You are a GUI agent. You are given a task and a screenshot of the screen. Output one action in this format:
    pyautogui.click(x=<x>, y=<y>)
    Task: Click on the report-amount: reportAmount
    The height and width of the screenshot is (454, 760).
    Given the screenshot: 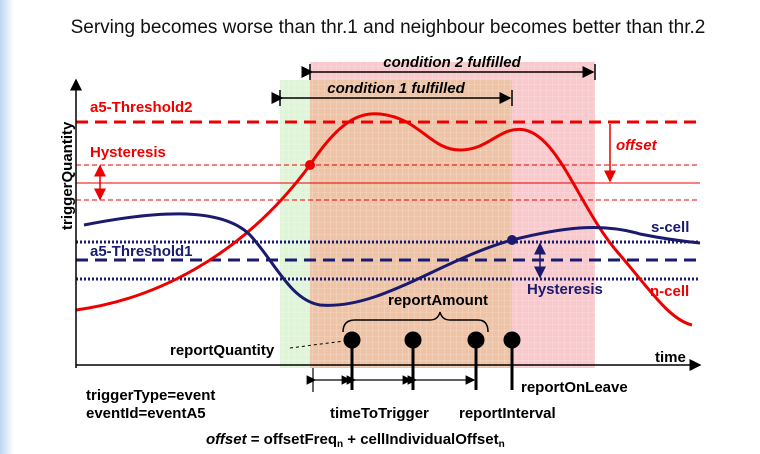 What is the action you would take?
    pyautogui.click(x=438, y=300)
    